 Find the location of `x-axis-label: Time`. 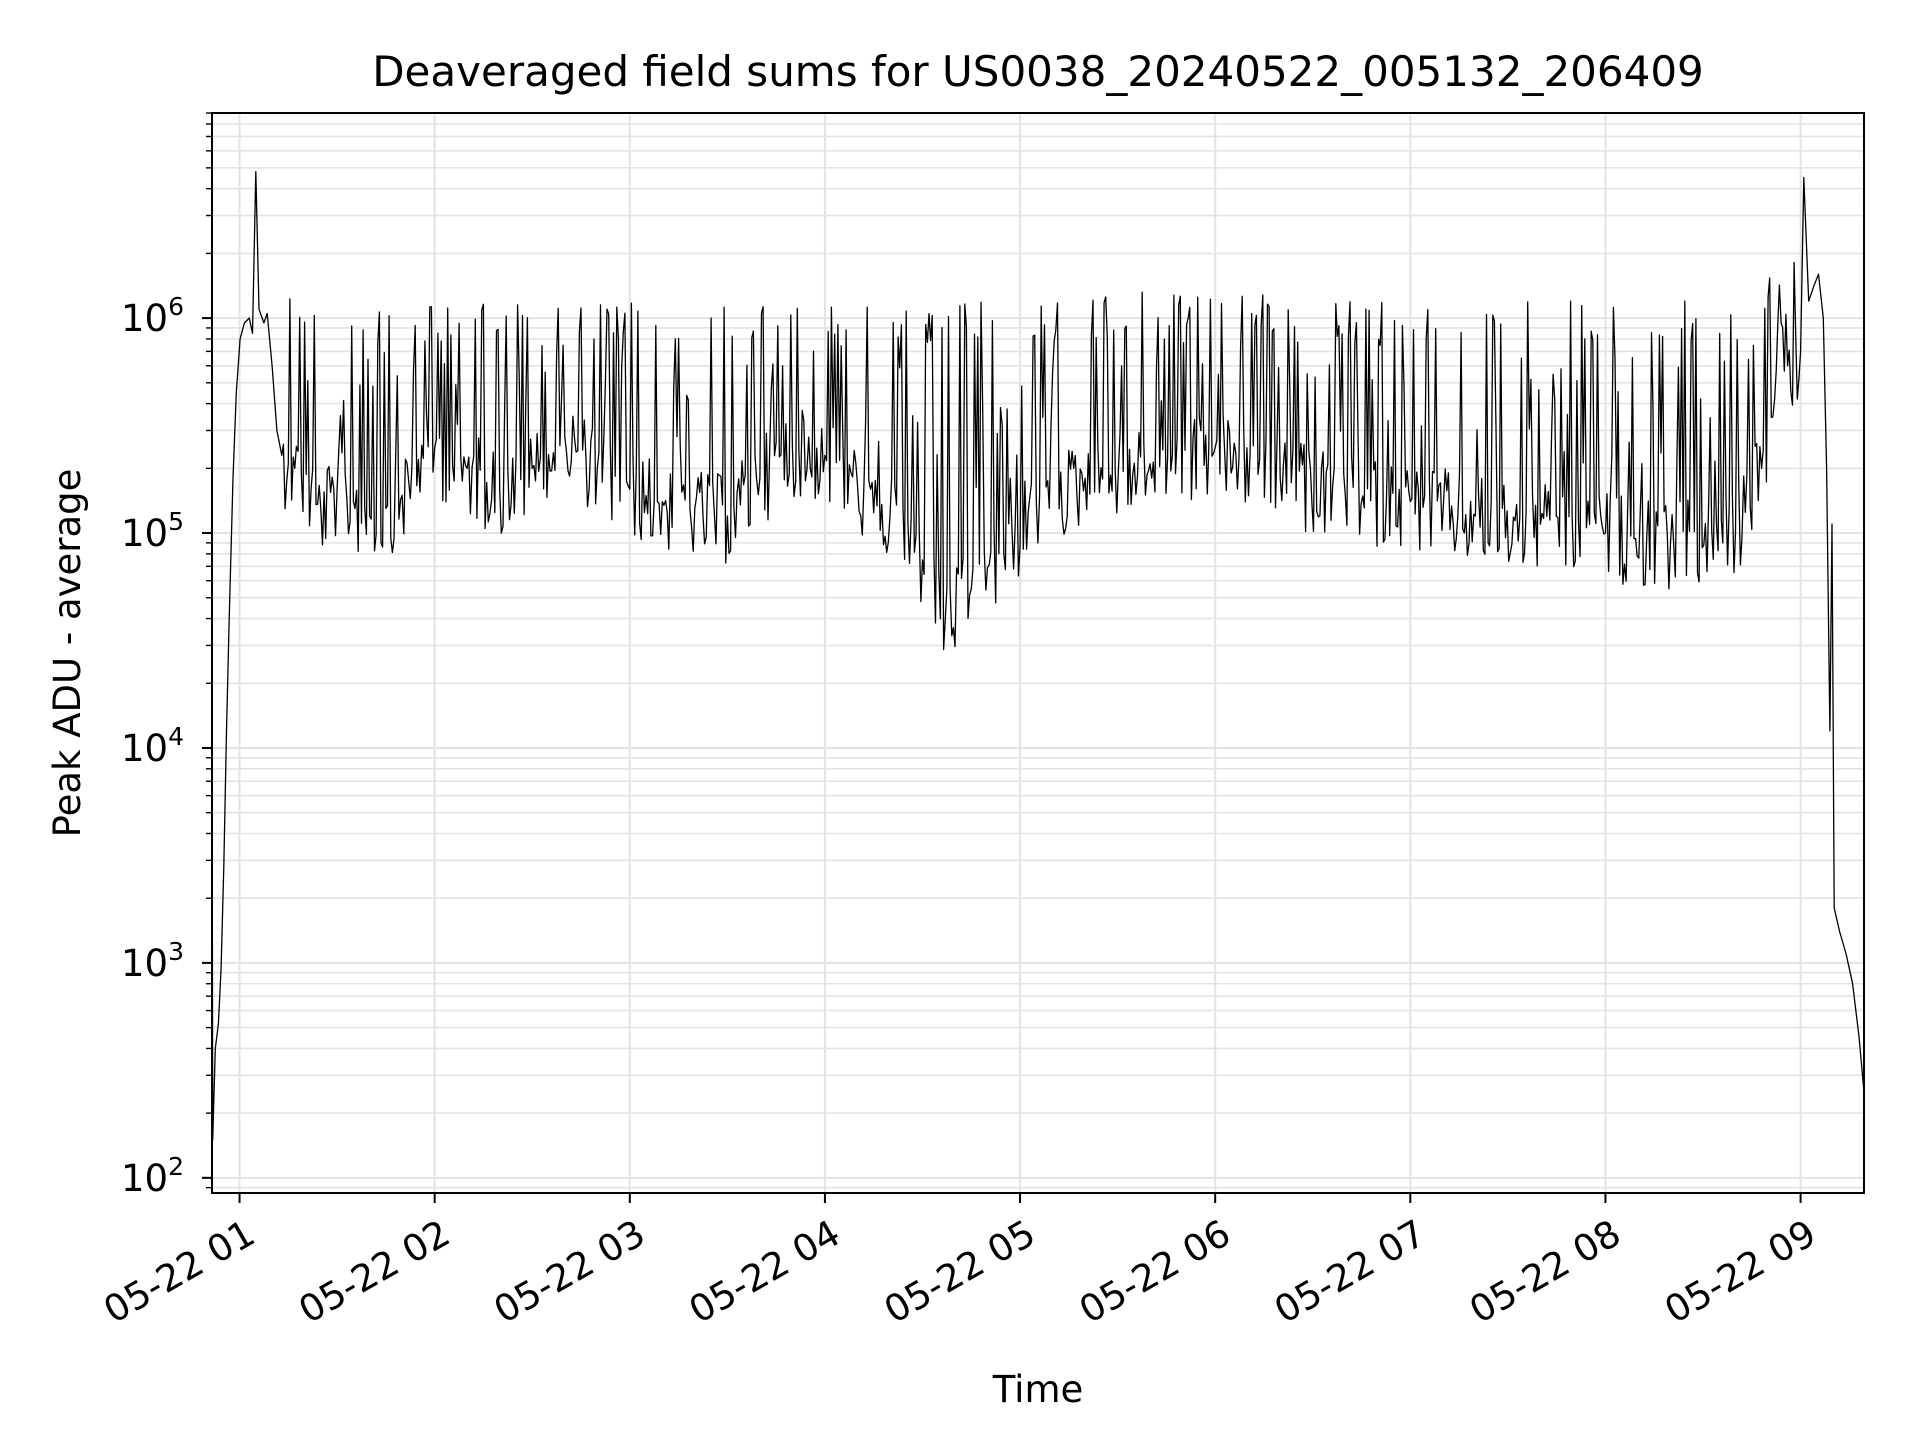

x-axis-label: Time is located at coordinates (1038, 1389).